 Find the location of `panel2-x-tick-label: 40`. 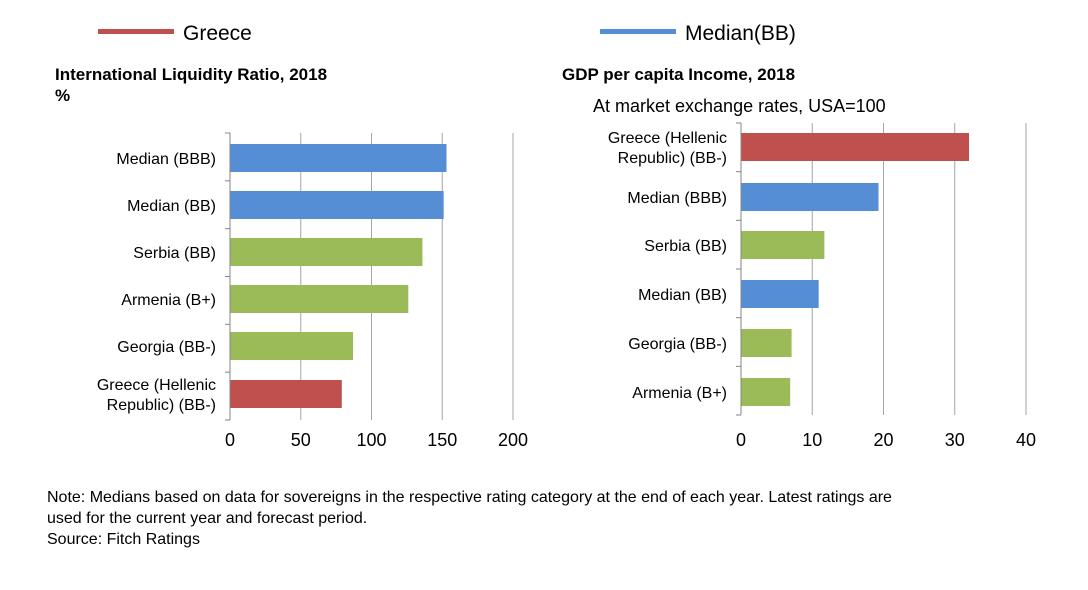

panel2-x-tick-label: 40 is located at coordinates (1026, 440).